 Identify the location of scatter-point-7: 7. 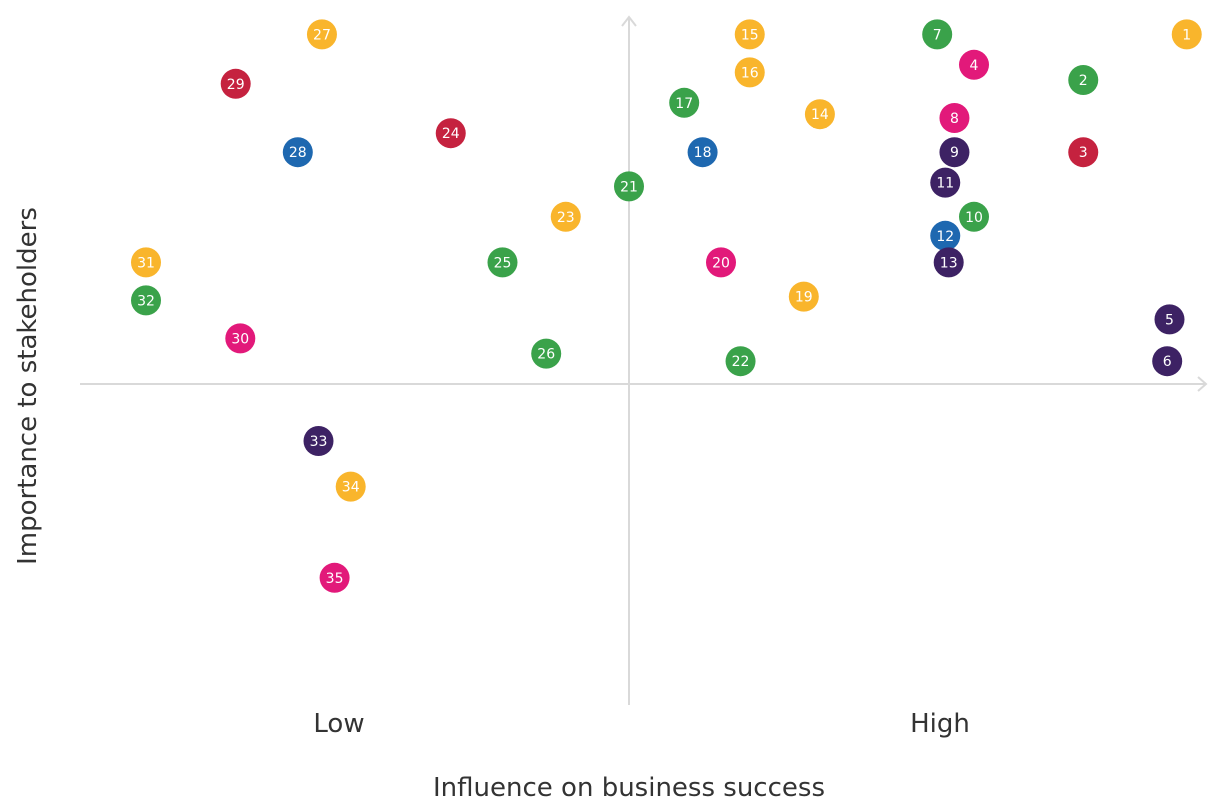
(937, 34).